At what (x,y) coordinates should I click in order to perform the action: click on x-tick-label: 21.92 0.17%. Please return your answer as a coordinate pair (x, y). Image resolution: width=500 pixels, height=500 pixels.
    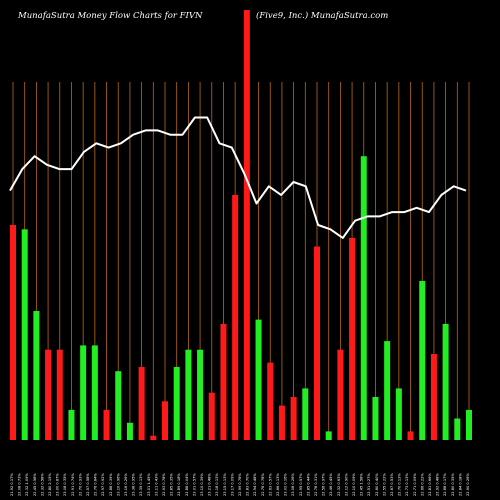
    Looking at the image, I should click on (12, 484).